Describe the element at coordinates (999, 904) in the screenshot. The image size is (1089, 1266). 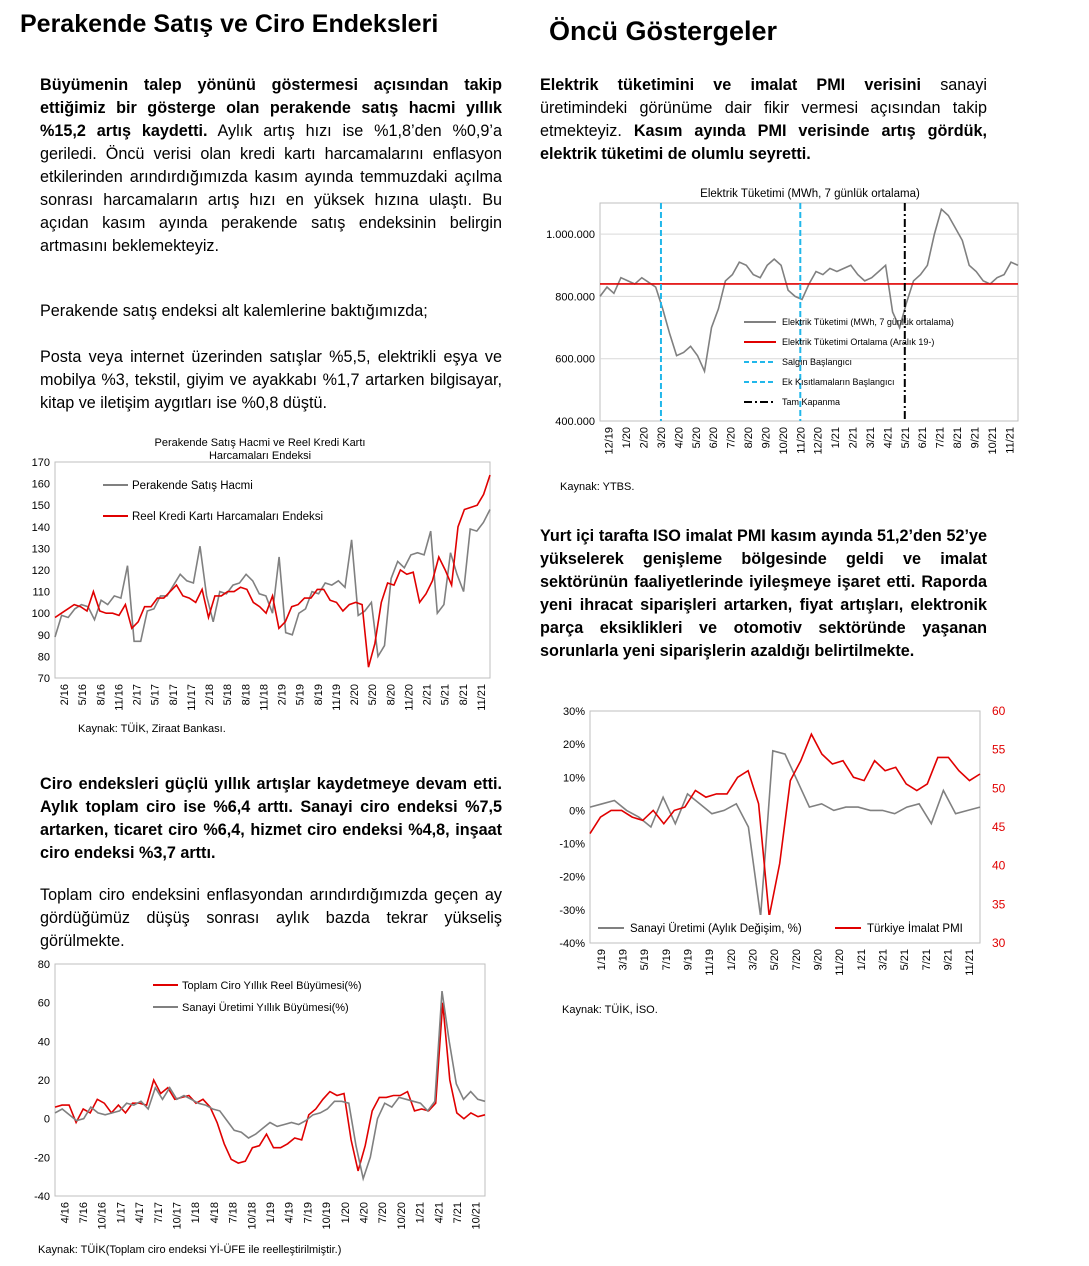
I see `y-right-tick-label: 35` at that location.